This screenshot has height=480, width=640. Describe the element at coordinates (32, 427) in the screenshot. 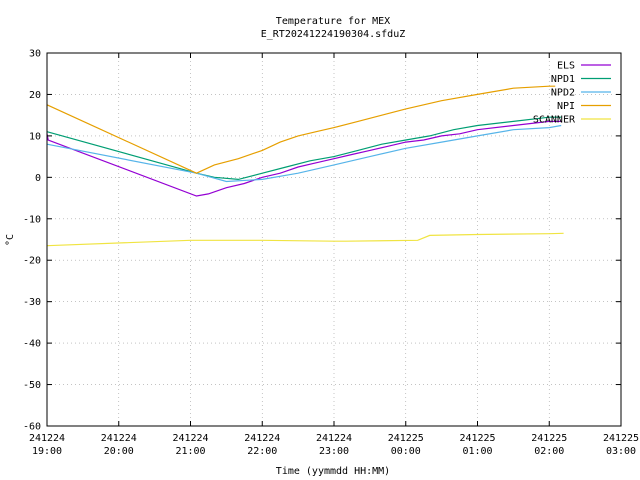

I see `y-tick-label: -60` at that location.